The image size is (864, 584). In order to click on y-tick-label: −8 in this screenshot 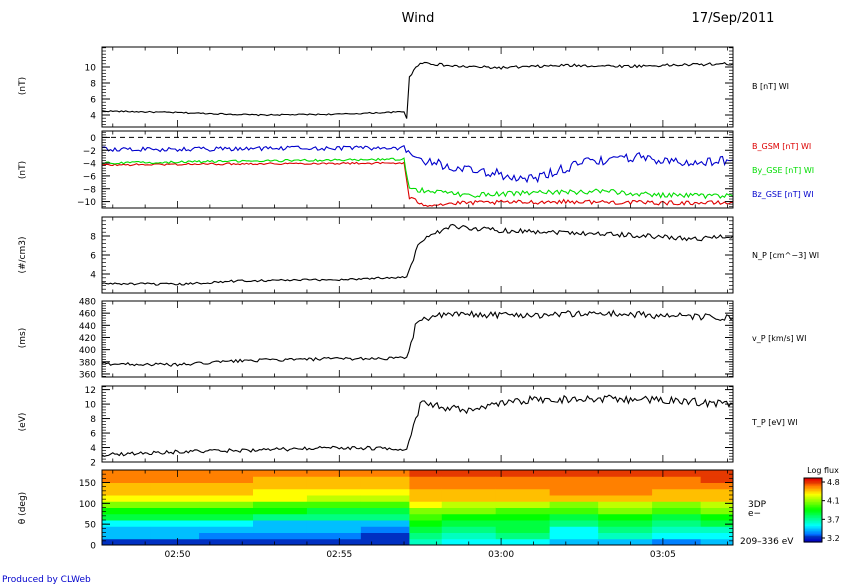, I will do `click(90, 190)`.